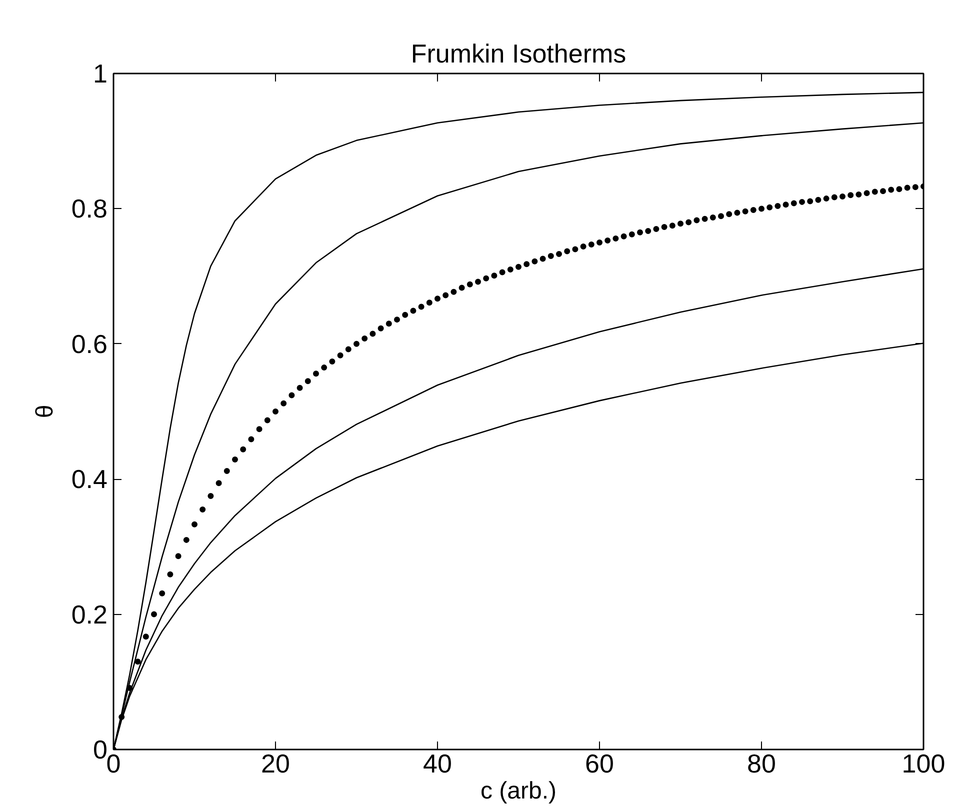 Image resolution: width=960 pixels, height=807 pixels. I want to click on x-tick-label: 100, so click(924, 763).